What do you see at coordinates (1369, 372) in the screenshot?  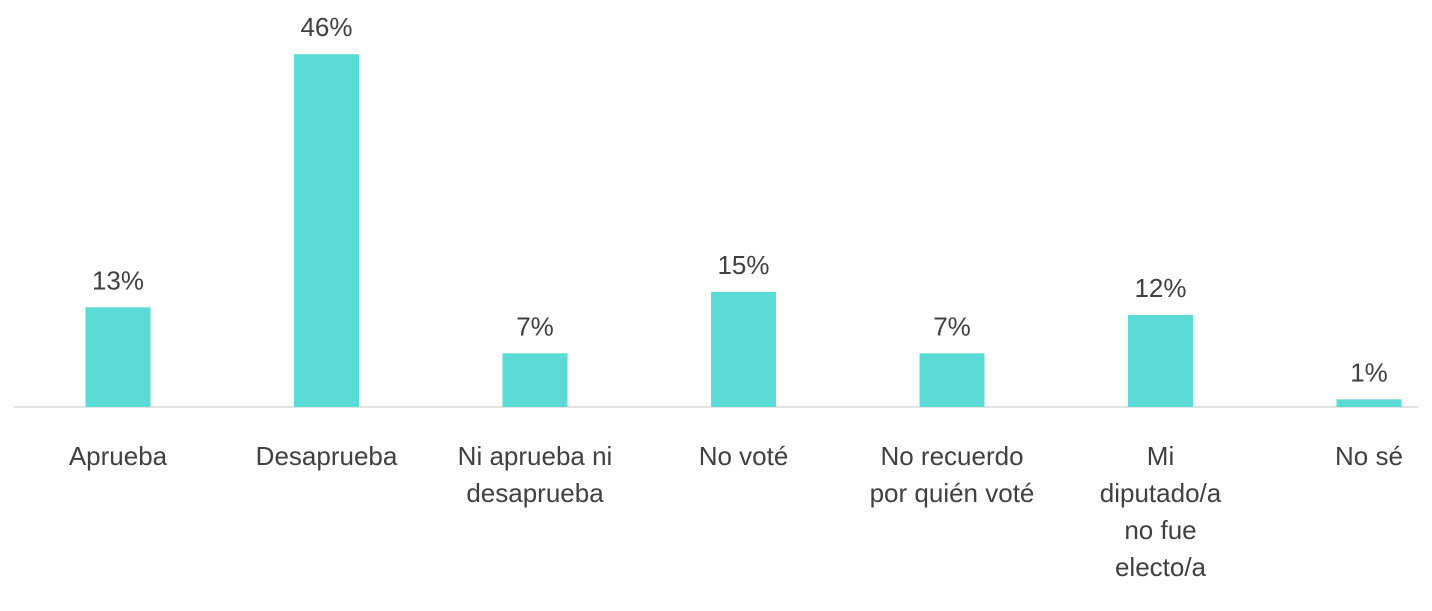 I see `data-label: 1%` at bounding box center [1369, 372].